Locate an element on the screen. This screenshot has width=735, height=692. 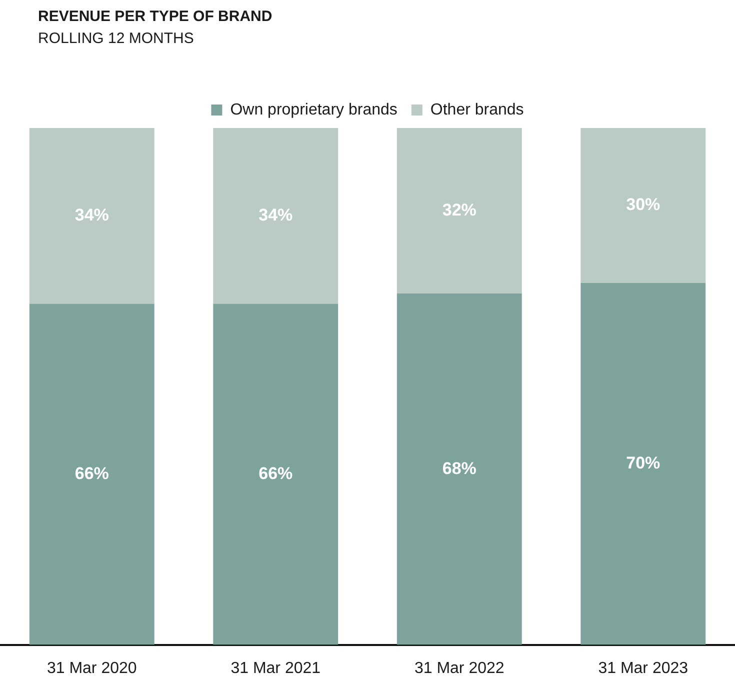
x-tick-label: 31 Mar 2022 is located at coordinates (459, 668).